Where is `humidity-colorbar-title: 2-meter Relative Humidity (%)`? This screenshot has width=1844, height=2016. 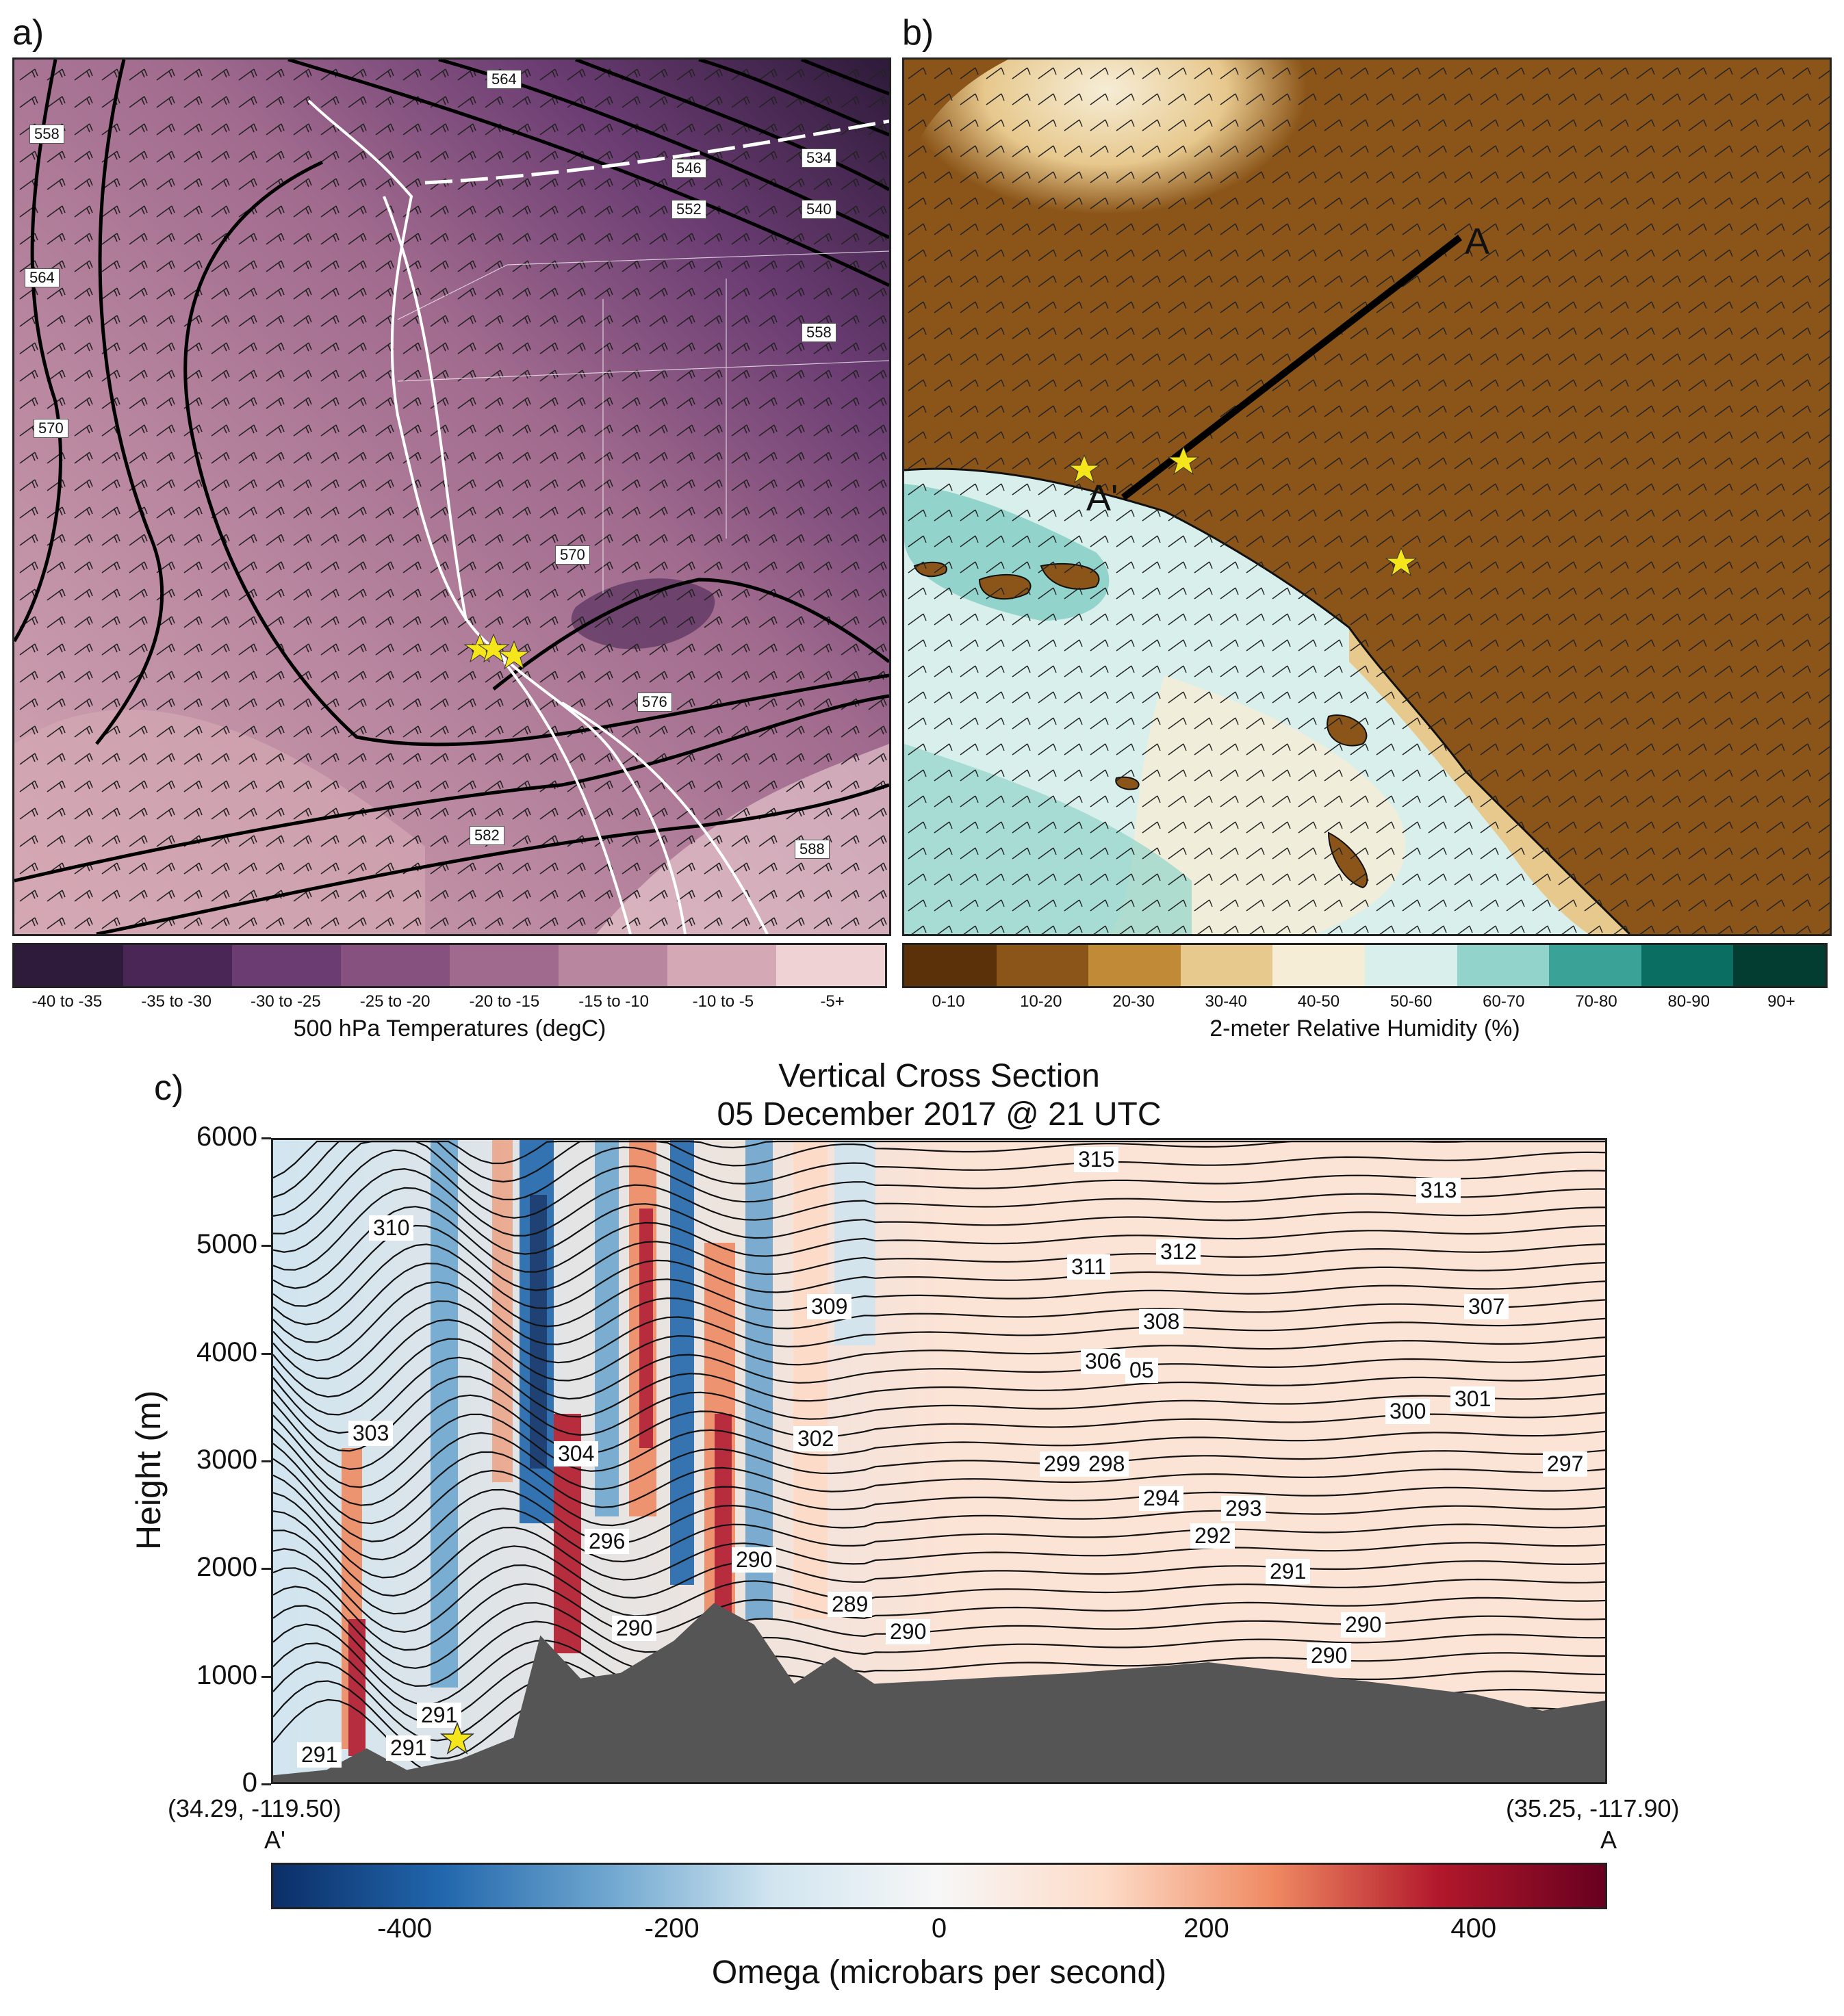
humidity-colorbar-title: 2-meter Relative Humidity (%) is located at coordinates (1364, 1029).